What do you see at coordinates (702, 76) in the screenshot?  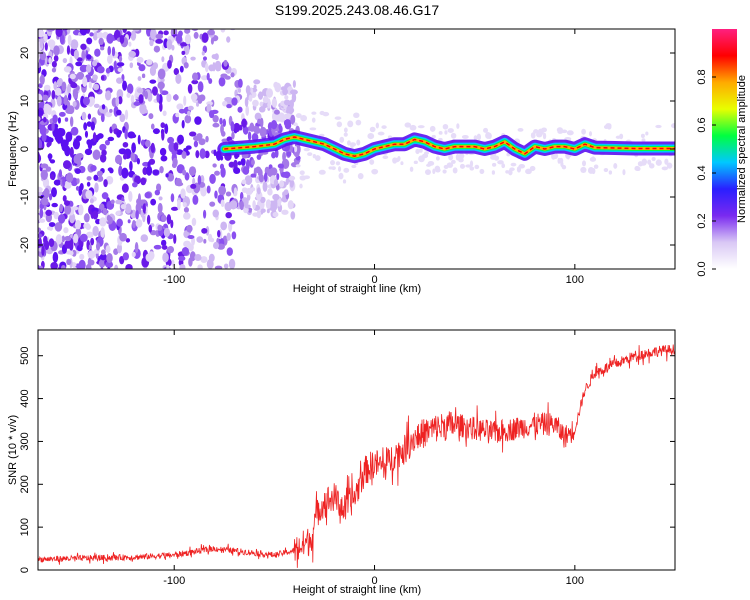 I see `colorbar-tick-label: 0.8` at bounding box center [702, 76].